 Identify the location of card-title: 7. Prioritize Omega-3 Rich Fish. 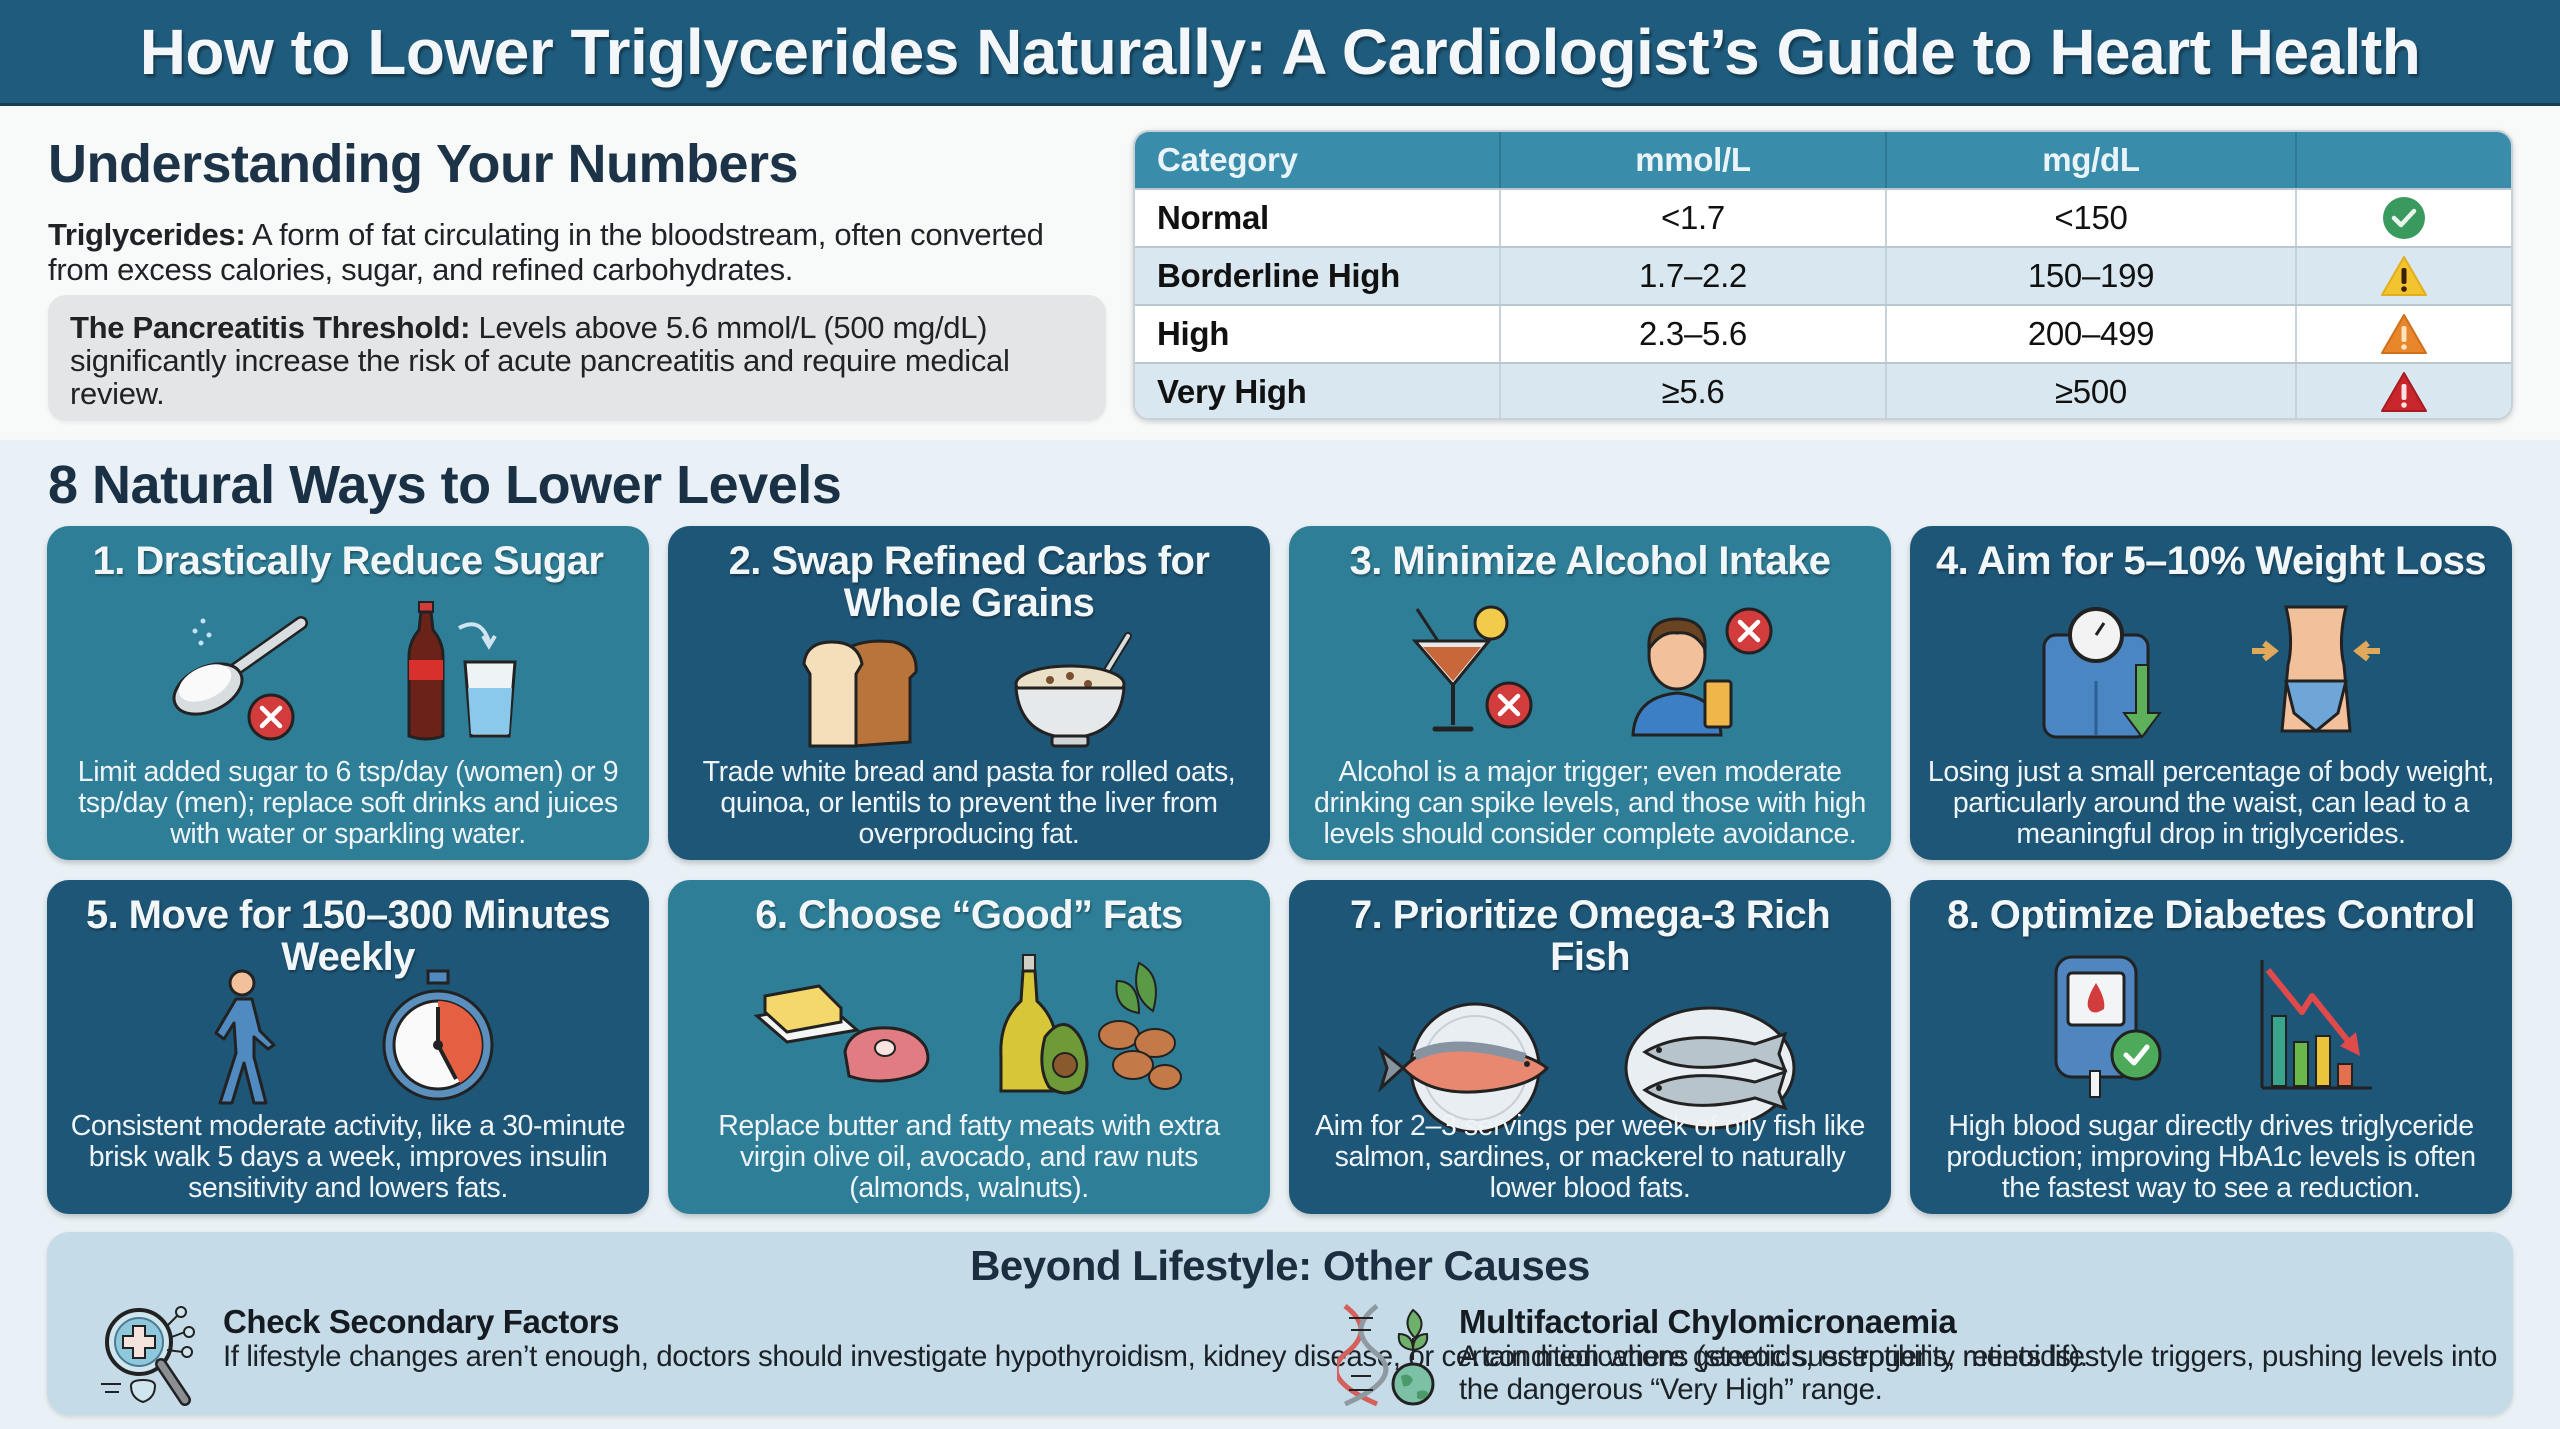
(1590, 936).